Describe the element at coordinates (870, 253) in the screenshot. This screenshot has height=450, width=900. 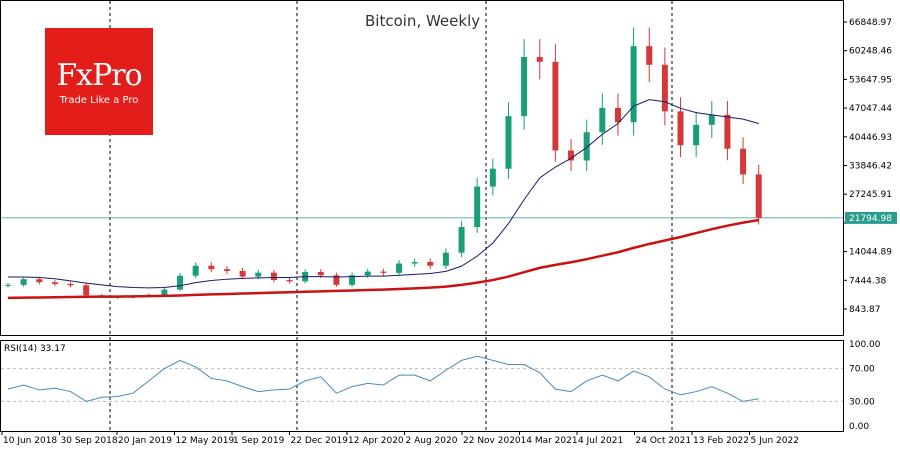
I see `price-tick-label: 14044.89` at that location.